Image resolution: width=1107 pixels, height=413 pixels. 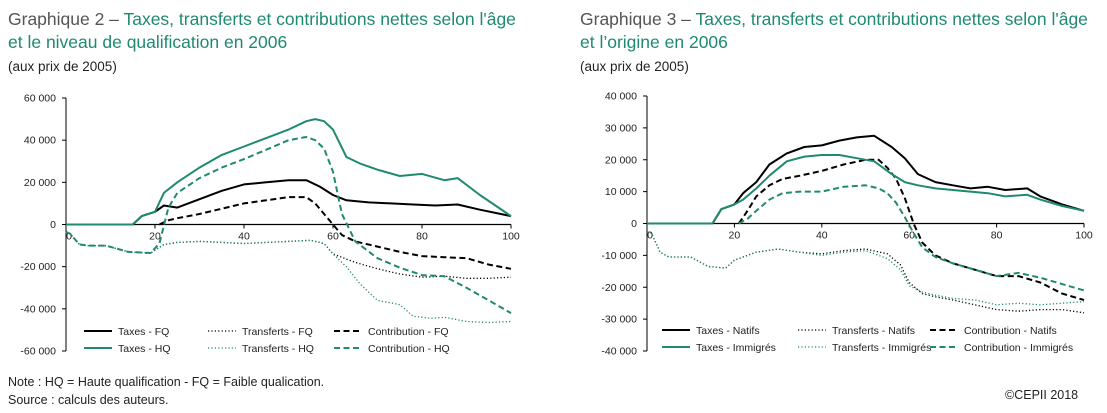 I want to click on legend-label: Transferts - Natifs, so click(x=873, y=331).